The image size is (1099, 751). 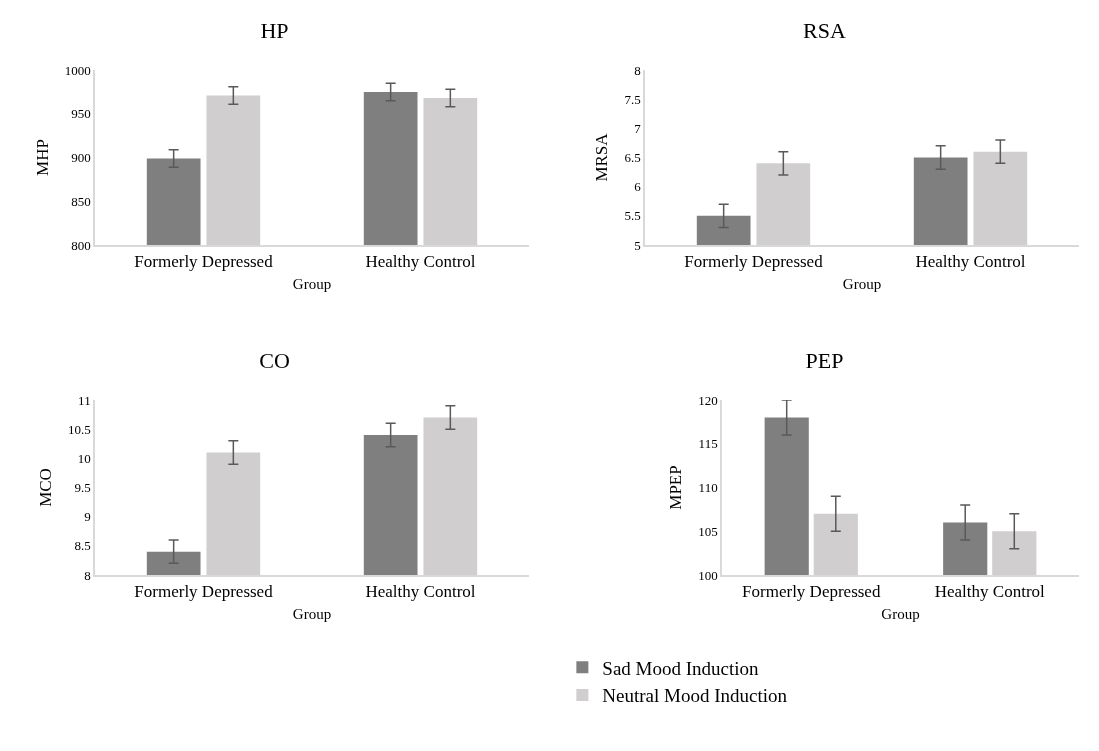 I want to click on y-tick-label: 115, so click(x=708, y=444).